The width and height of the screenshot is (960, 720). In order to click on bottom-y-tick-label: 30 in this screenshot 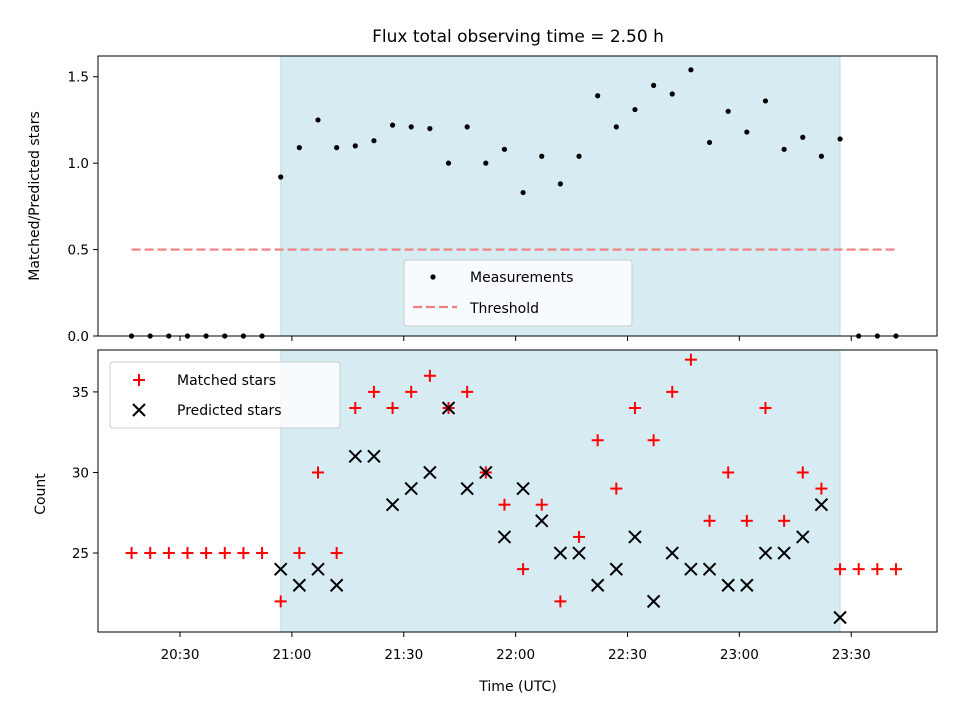, I will do `click(80, 473)`.